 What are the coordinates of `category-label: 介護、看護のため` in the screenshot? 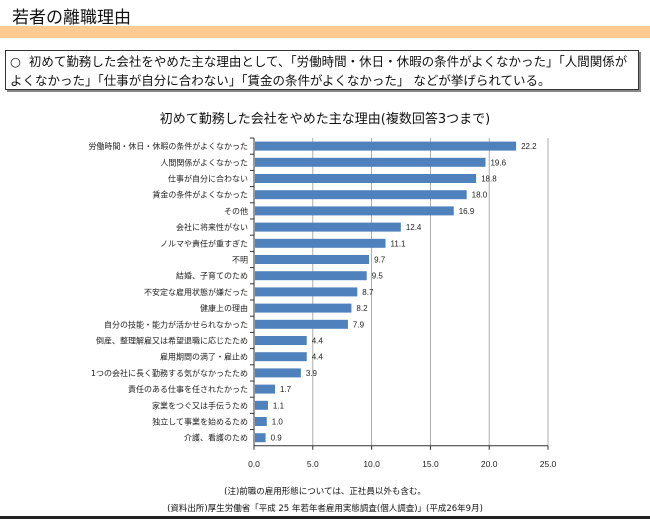 It's located at (216, 438).